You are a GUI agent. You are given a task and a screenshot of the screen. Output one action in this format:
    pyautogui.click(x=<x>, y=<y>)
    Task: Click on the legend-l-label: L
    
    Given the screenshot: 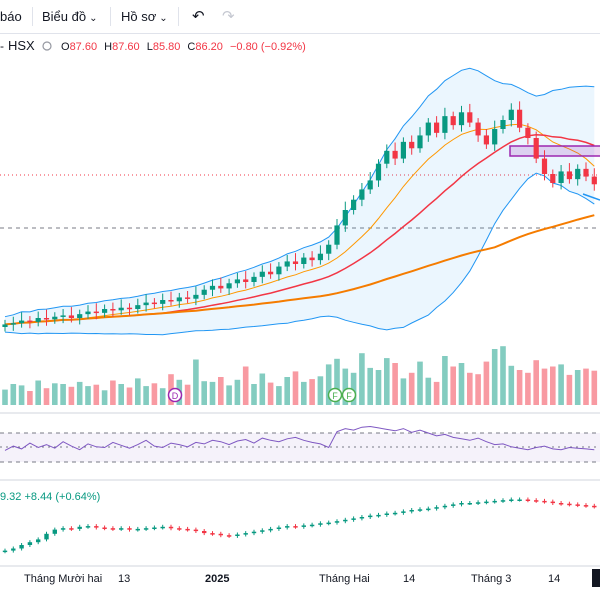 What is the action you would take?
    pyautogui.click(x=150, y=47)
    